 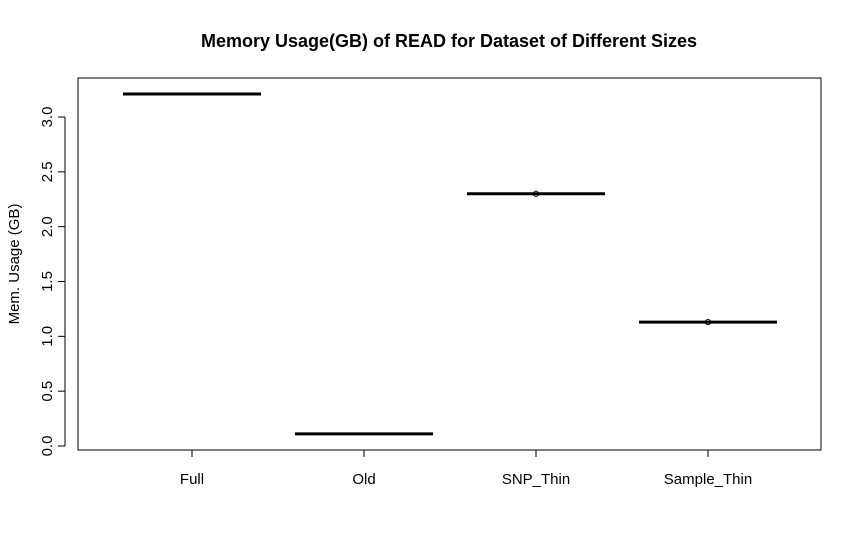 What do you see at coordinates (47, 226) in the screenshot?
I see `y-tick-label: 2.0` at bounding box center [47, 226].